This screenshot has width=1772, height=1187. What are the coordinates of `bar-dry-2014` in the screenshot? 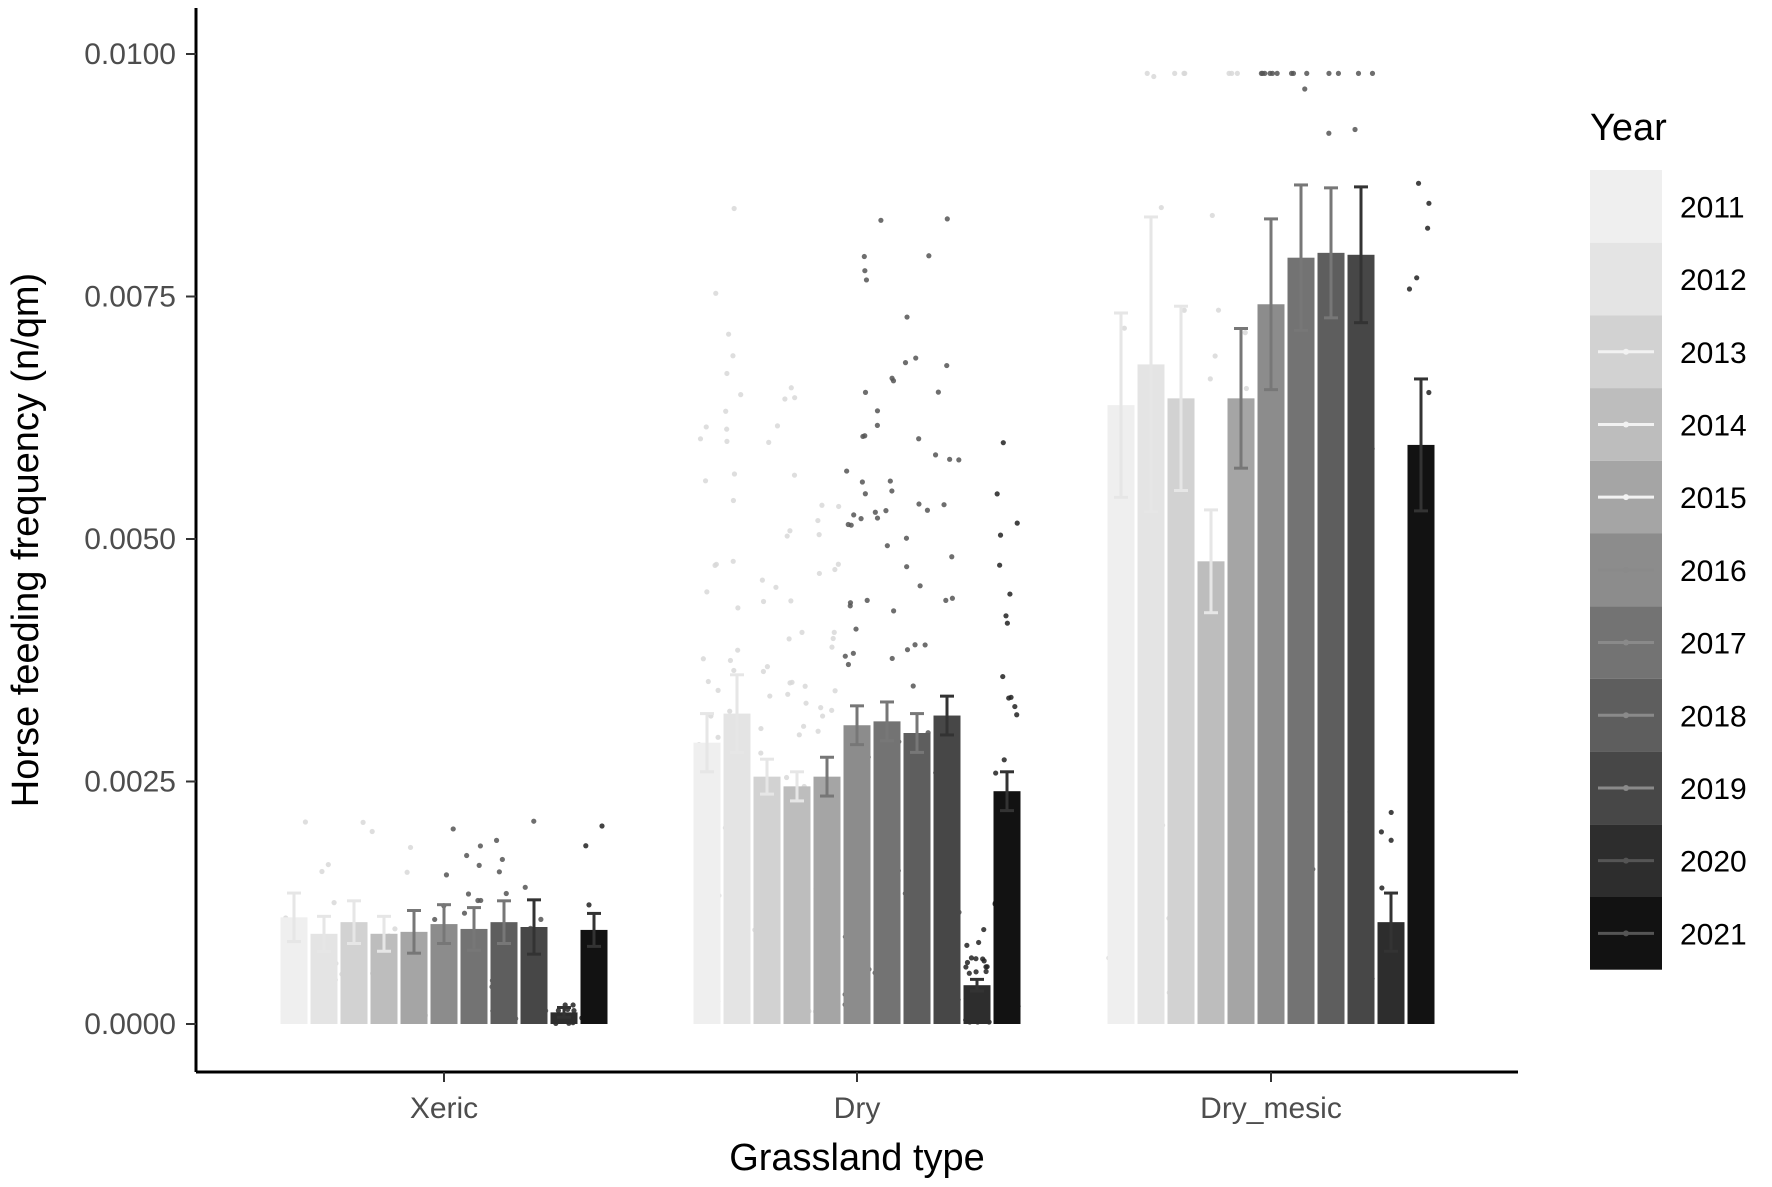 It's located at (797, 905).